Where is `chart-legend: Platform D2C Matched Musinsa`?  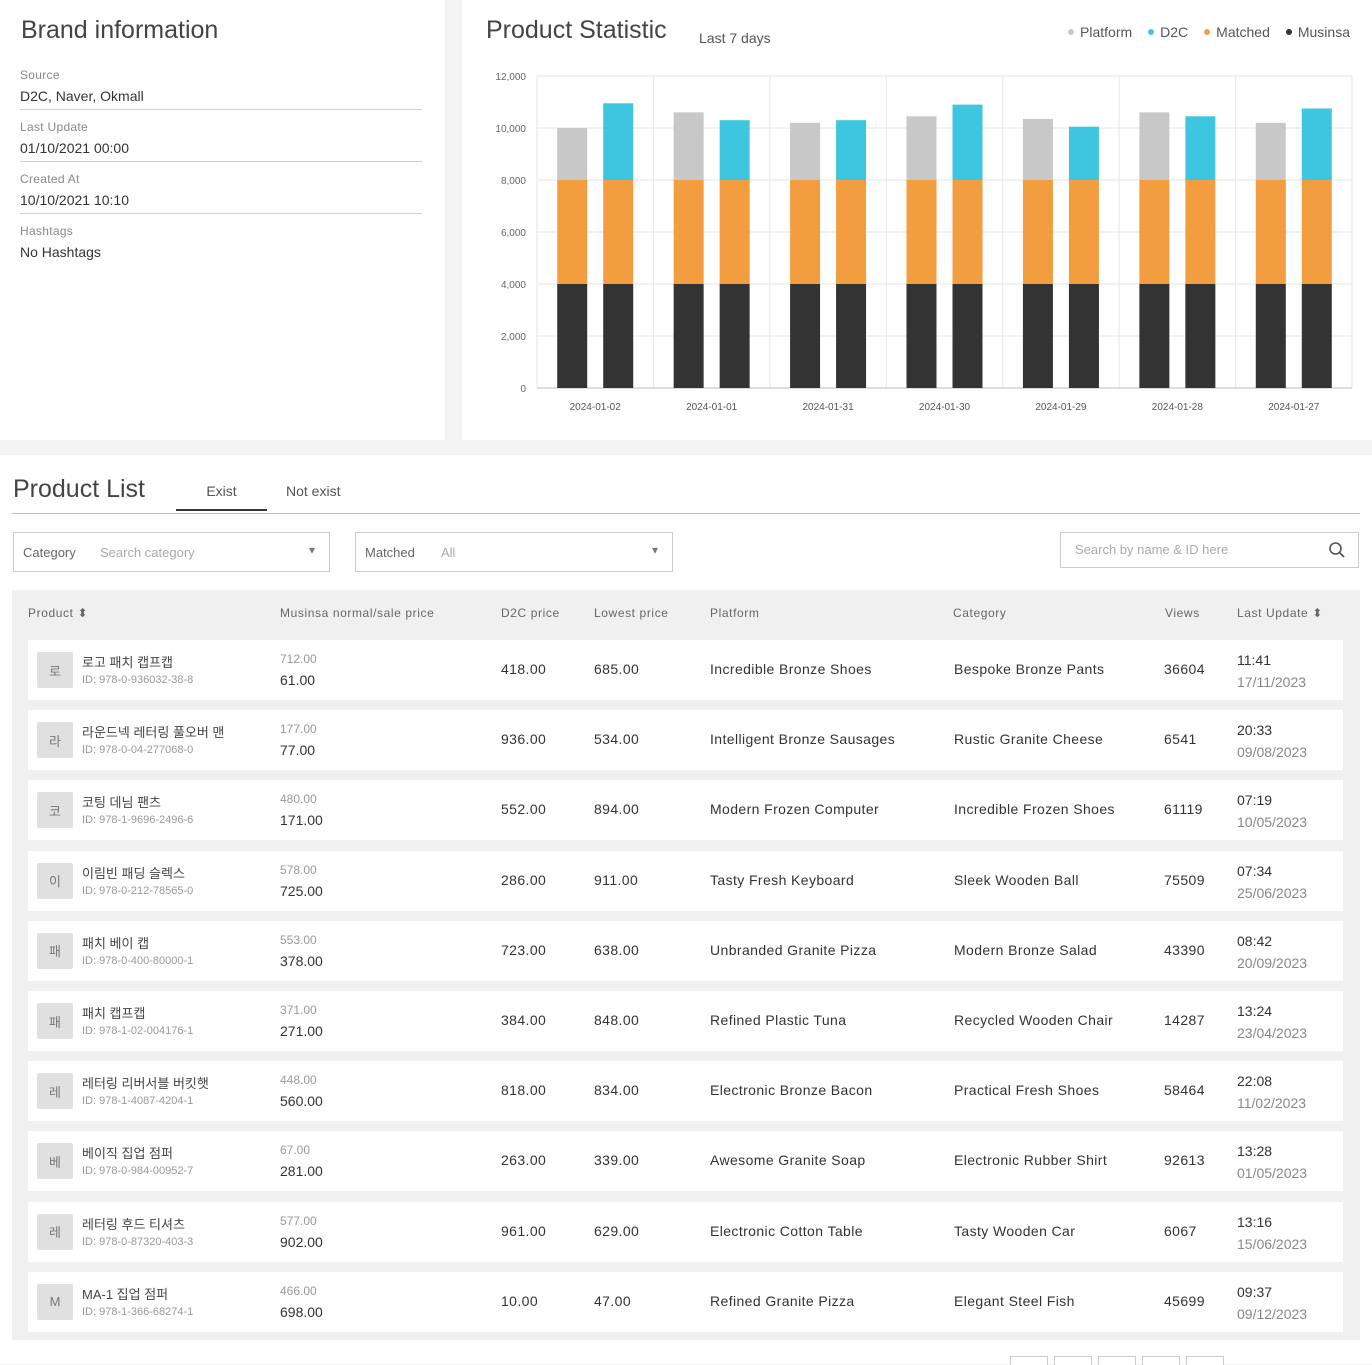 chart-legend: Platform D2C Matched Musinsa is located at coordinates (1209, 32).